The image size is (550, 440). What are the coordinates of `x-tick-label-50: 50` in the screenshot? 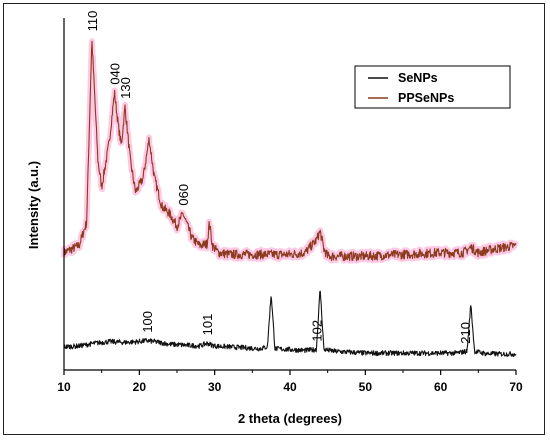 It's located at (366, 387).